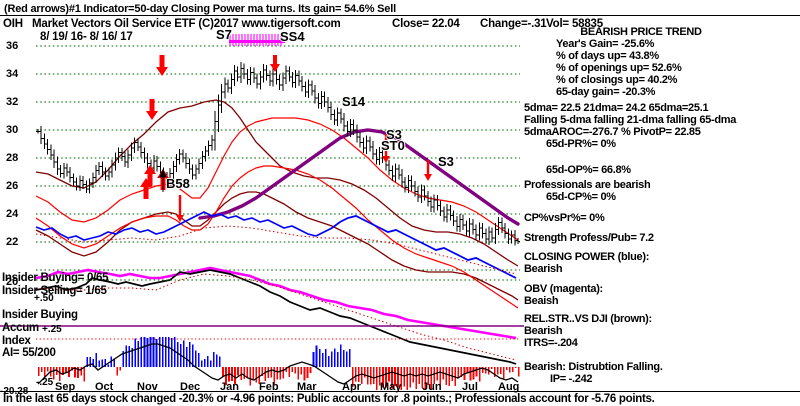 The width and height of the screenshot is (800, 406). Describe the element at coordinates (147, 387) in the screenshot. I see `month-nov: Nov` at that location.